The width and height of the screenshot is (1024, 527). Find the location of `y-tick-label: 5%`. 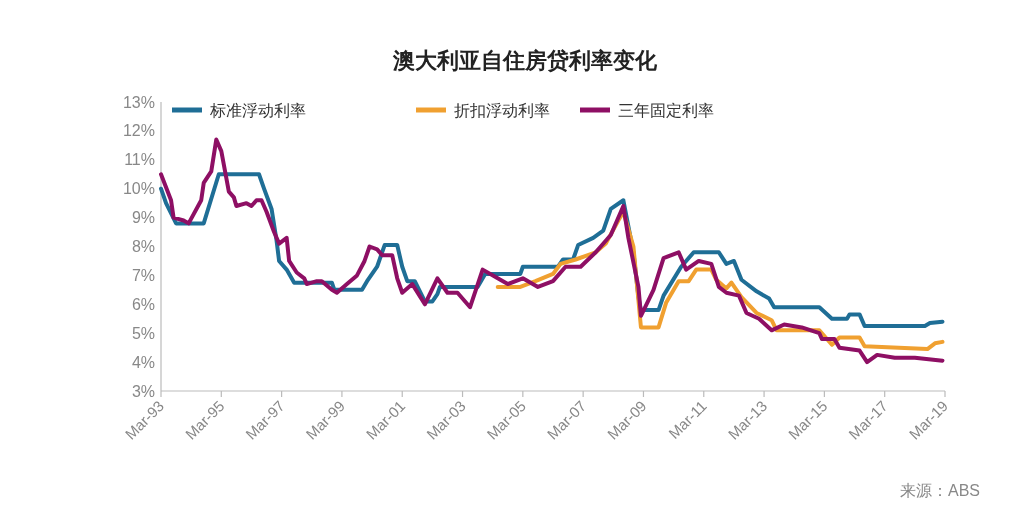

y-tick-label: 5% is located at coordinates (143, 333).